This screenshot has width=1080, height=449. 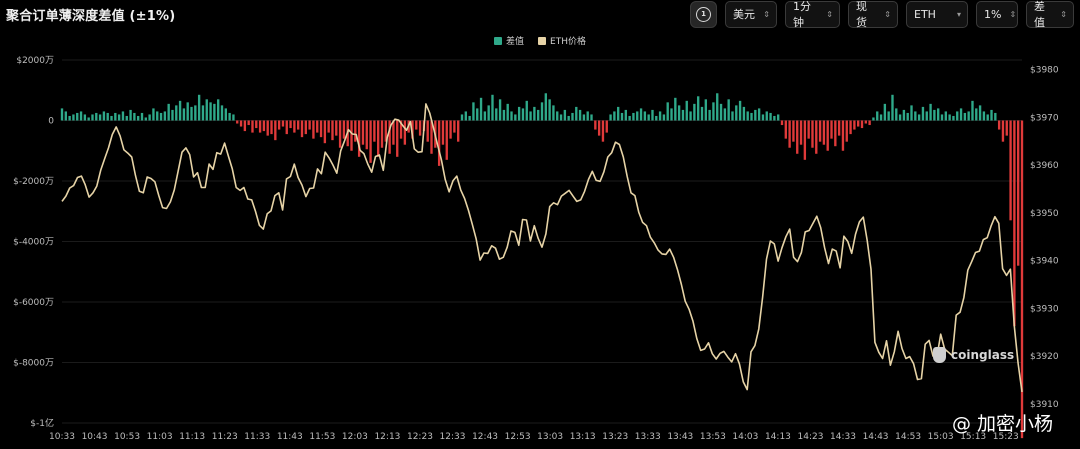 I want to click on x-tick-label: 11:33, so click(x=257, y=437).